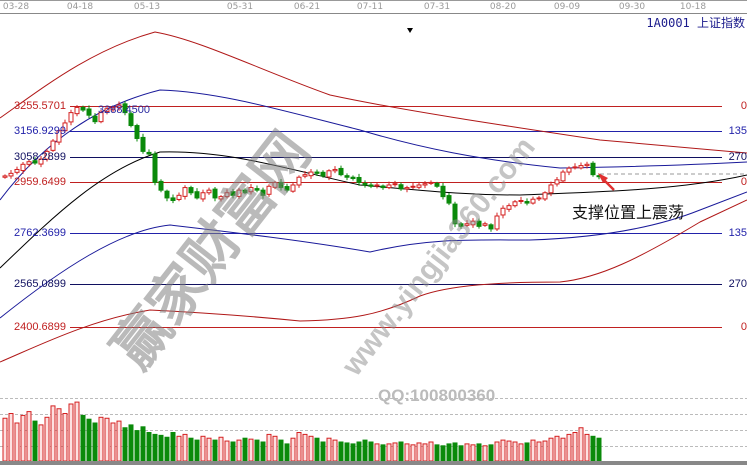 This screenshot has width=747, height=465. What do you see at coordinates (40, 181) in the screenshot?
I see `fib-level-price: 2959.6499` at bounding box center [40, 181].